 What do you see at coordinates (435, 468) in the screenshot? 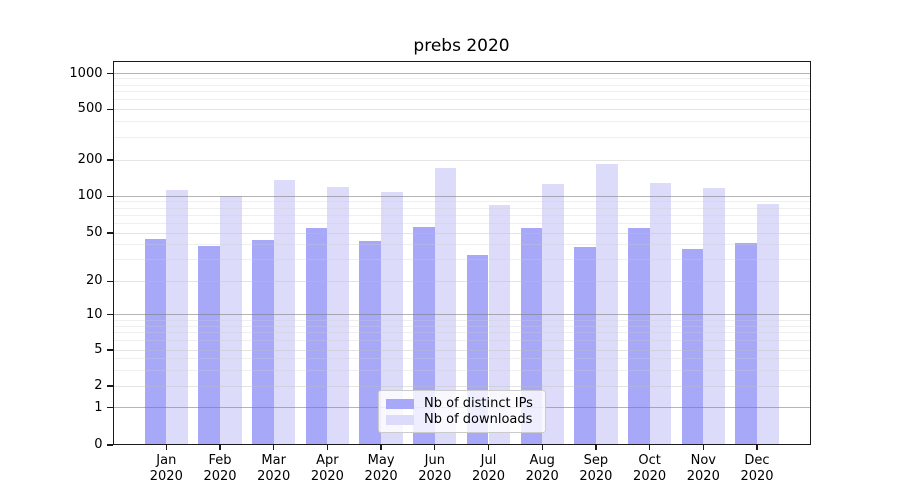
I see `x-tick-label: Jun 2020` at bounding box center [435, 468].